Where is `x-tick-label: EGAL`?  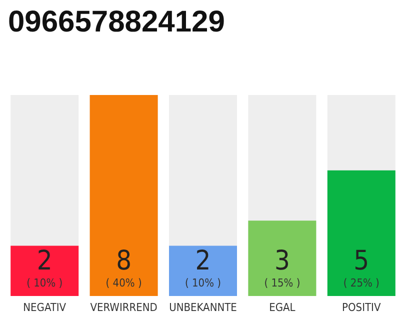 x-tick-label: EGAL is located at coordinates (282, 307).